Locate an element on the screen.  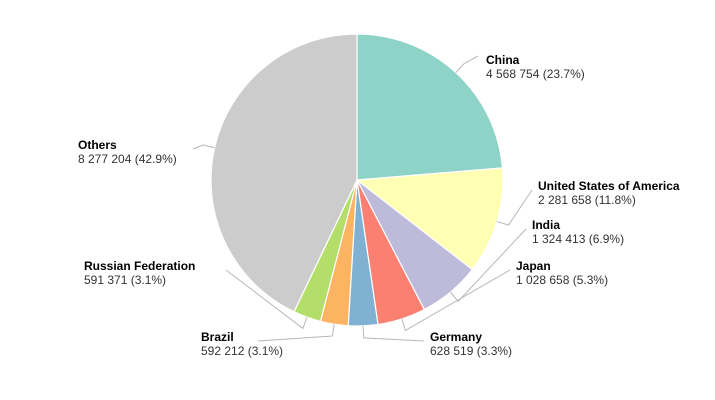
label-value: 591 371 (3.1%) is located at coordinates (125, 280).